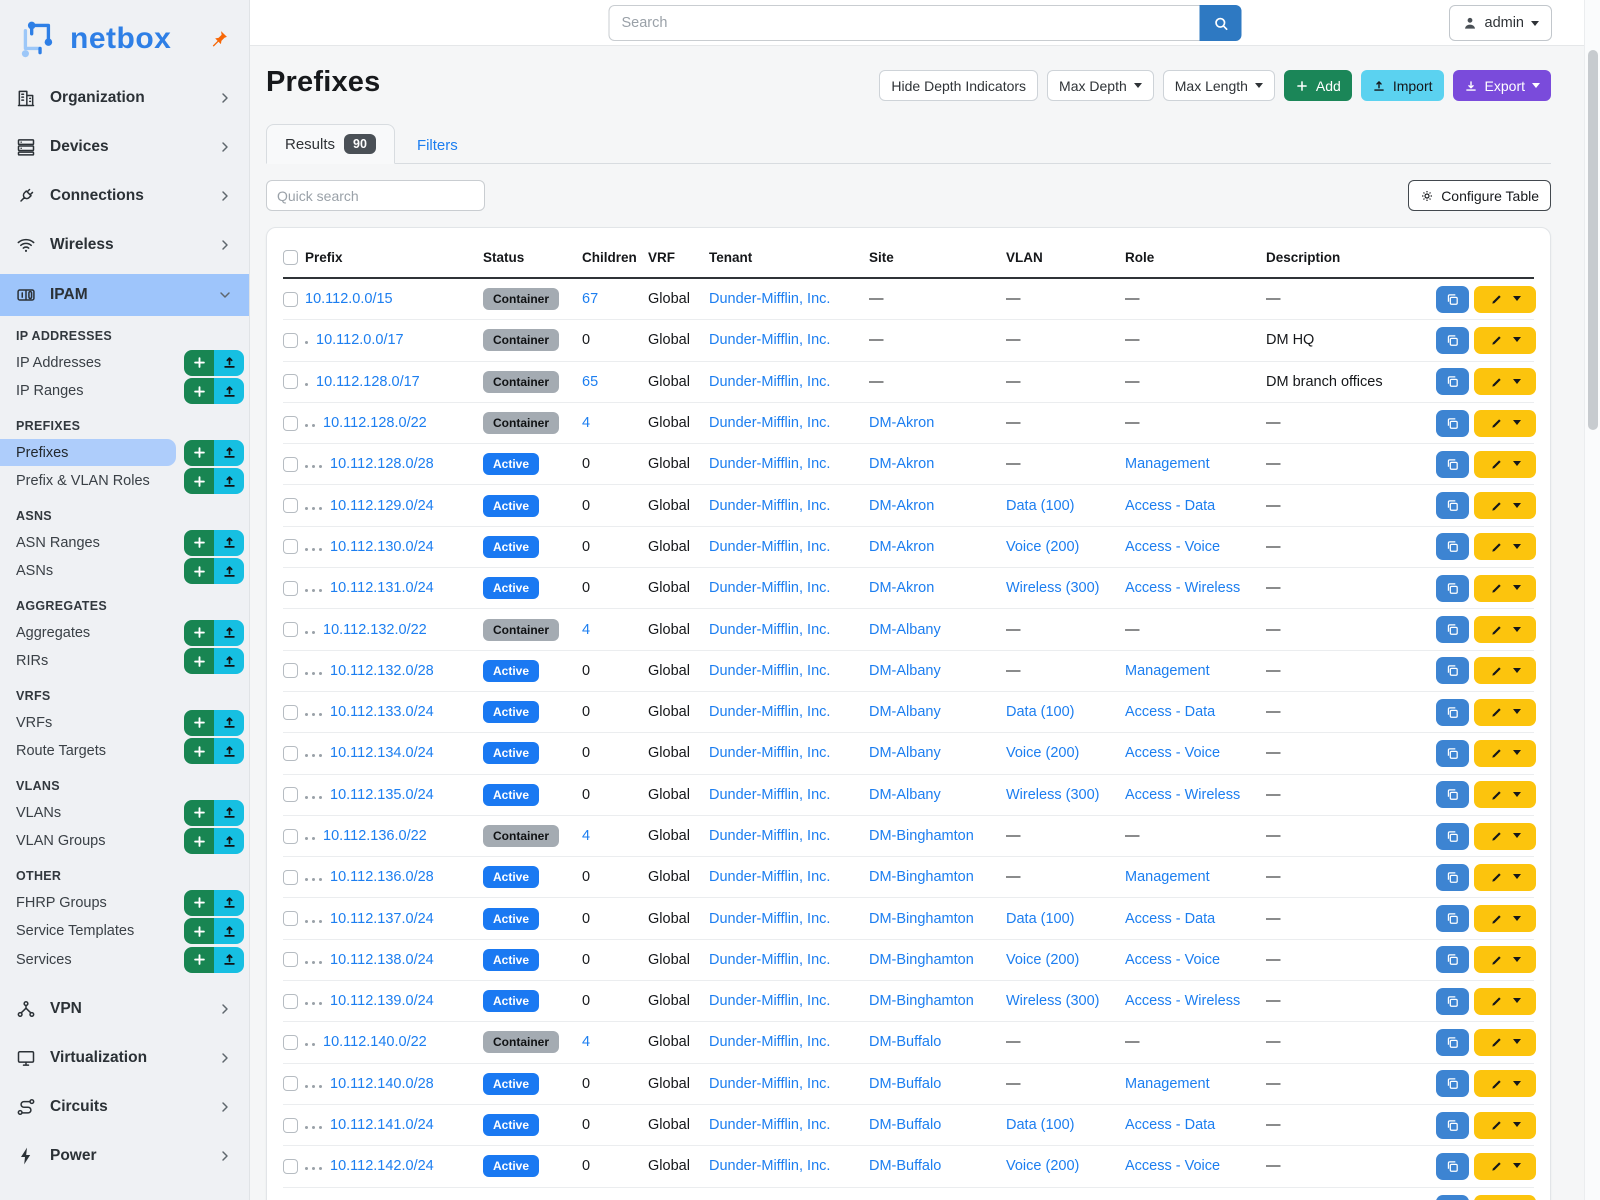 Image resolution: width=1600 pixels, height=1200 pixels. Describe the element at coordinates (53, 632) in the screenshot. I see `sidebar-item-aggregates: Aggregates` at that location.